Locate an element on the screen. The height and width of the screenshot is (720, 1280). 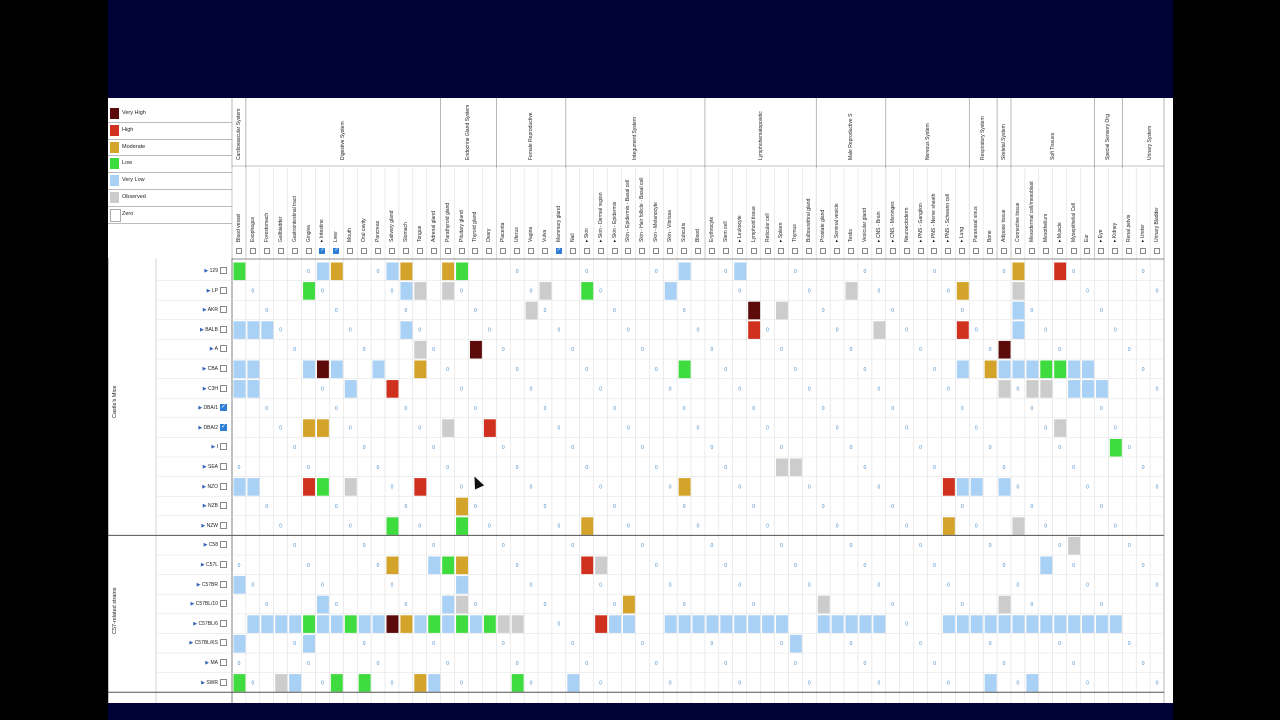
tissue-header: ▸ CNS - Meninges is located at coordinates (893, 221).